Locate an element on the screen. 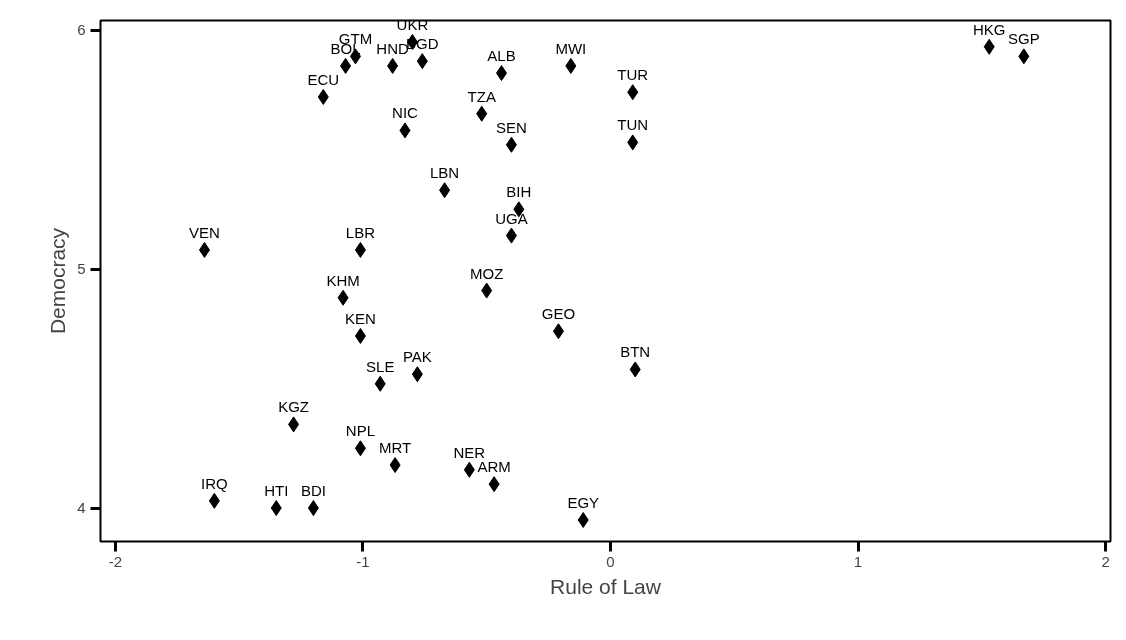 This screenshot has width=1126, height=640. annotation: IRQ is located at coordinates (214, 483).